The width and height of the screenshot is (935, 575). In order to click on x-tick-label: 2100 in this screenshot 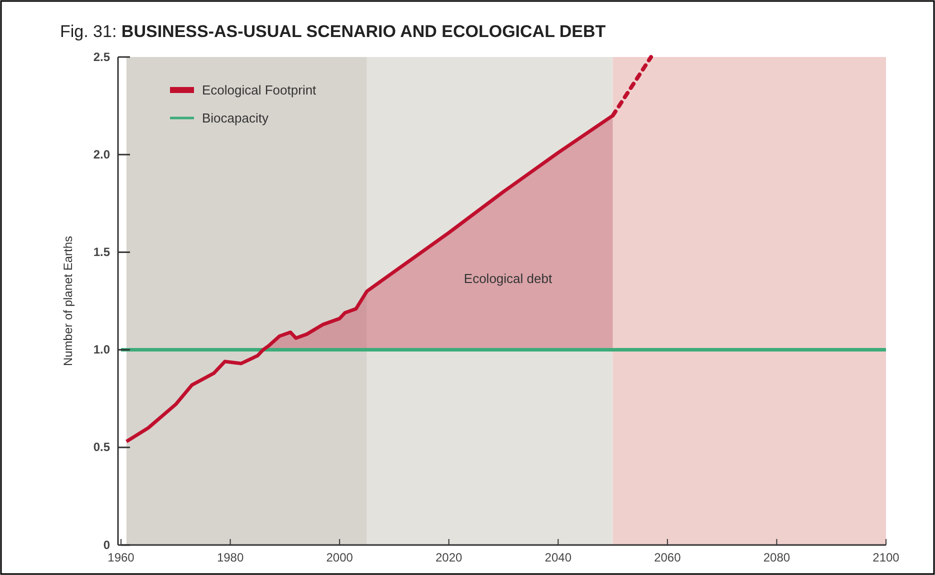, I will do `click(886, 557)`.